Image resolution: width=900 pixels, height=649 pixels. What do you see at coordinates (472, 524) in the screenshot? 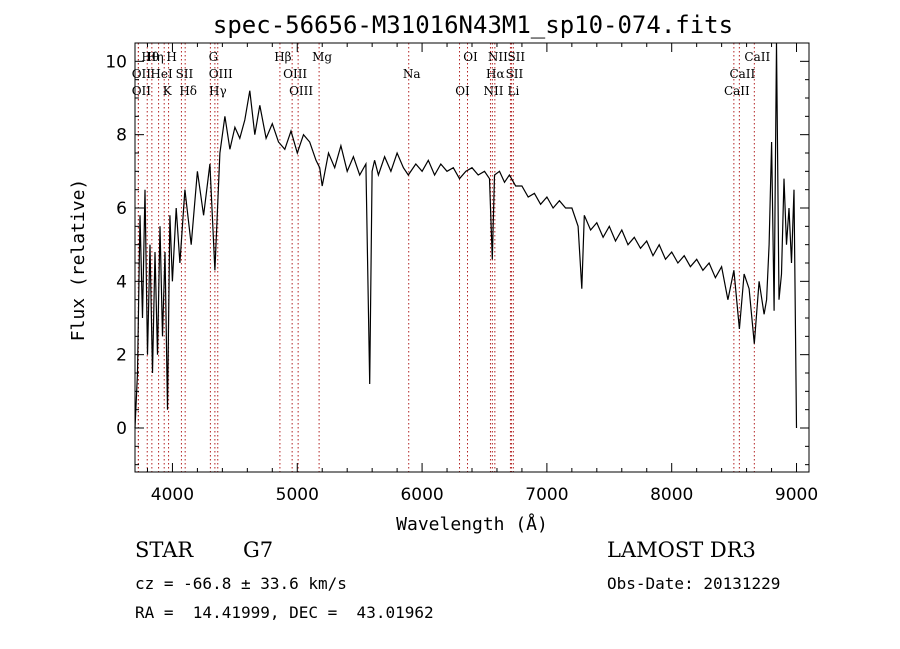
I see `x-axis-label: Wavelength (Å)` at bounding box center [472, 524].